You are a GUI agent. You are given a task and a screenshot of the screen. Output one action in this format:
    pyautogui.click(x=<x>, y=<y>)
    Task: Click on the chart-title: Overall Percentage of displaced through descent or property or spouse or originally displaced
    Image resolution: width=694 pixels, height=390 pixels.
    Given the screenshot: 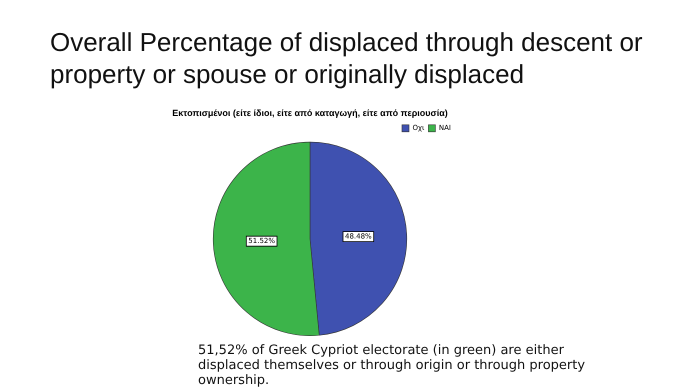 What is the action you would take?
    pyautogui.click(x=347, y=58)
    